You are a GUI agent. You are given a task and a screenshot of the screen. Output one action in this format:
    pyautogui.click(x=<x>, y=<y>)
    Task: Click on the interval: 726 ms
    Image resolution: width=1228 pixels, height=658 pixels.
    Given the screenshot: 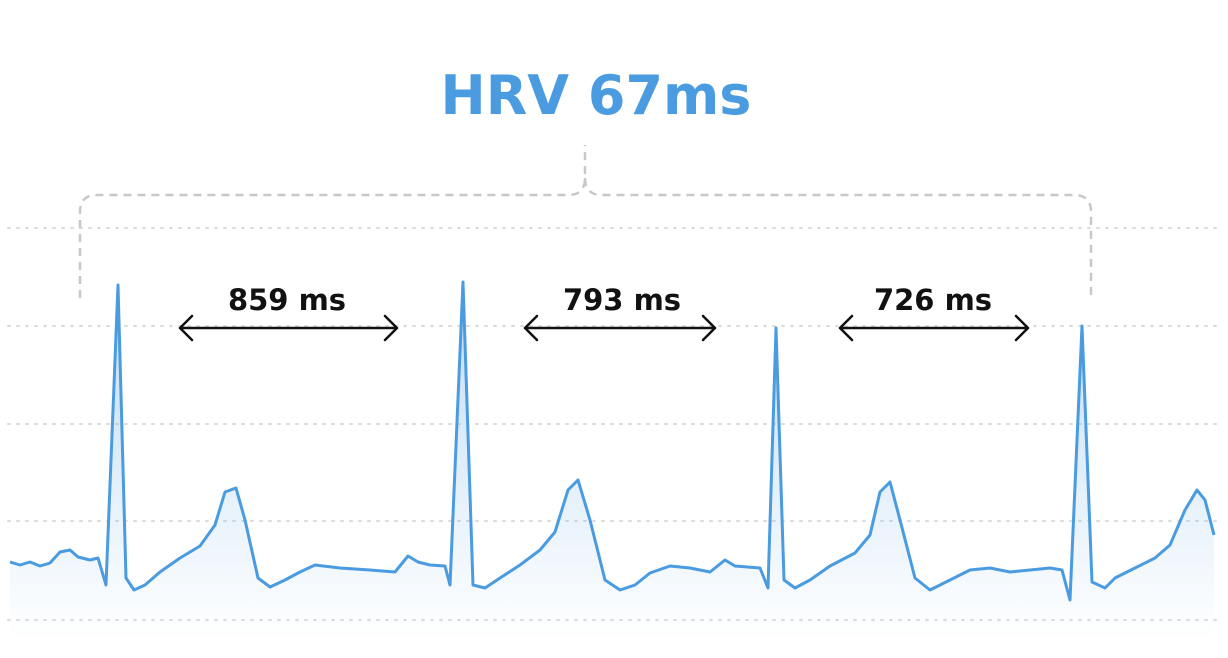 What is the action you would take?
    pyautogui.click(x=934, y=312)
    